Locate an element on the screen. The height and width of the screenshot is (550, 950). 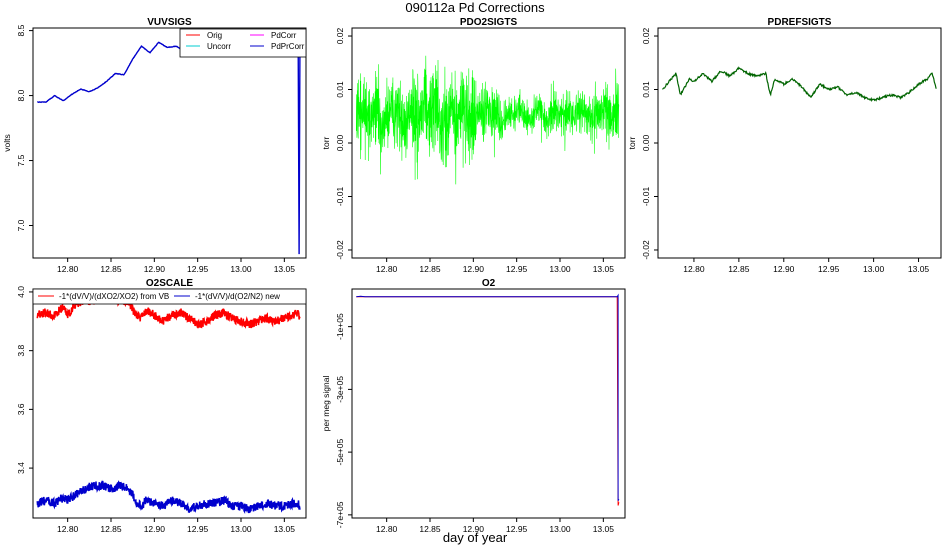
chart-title: PDREFSIGTS is located at coordinates (800, 22).